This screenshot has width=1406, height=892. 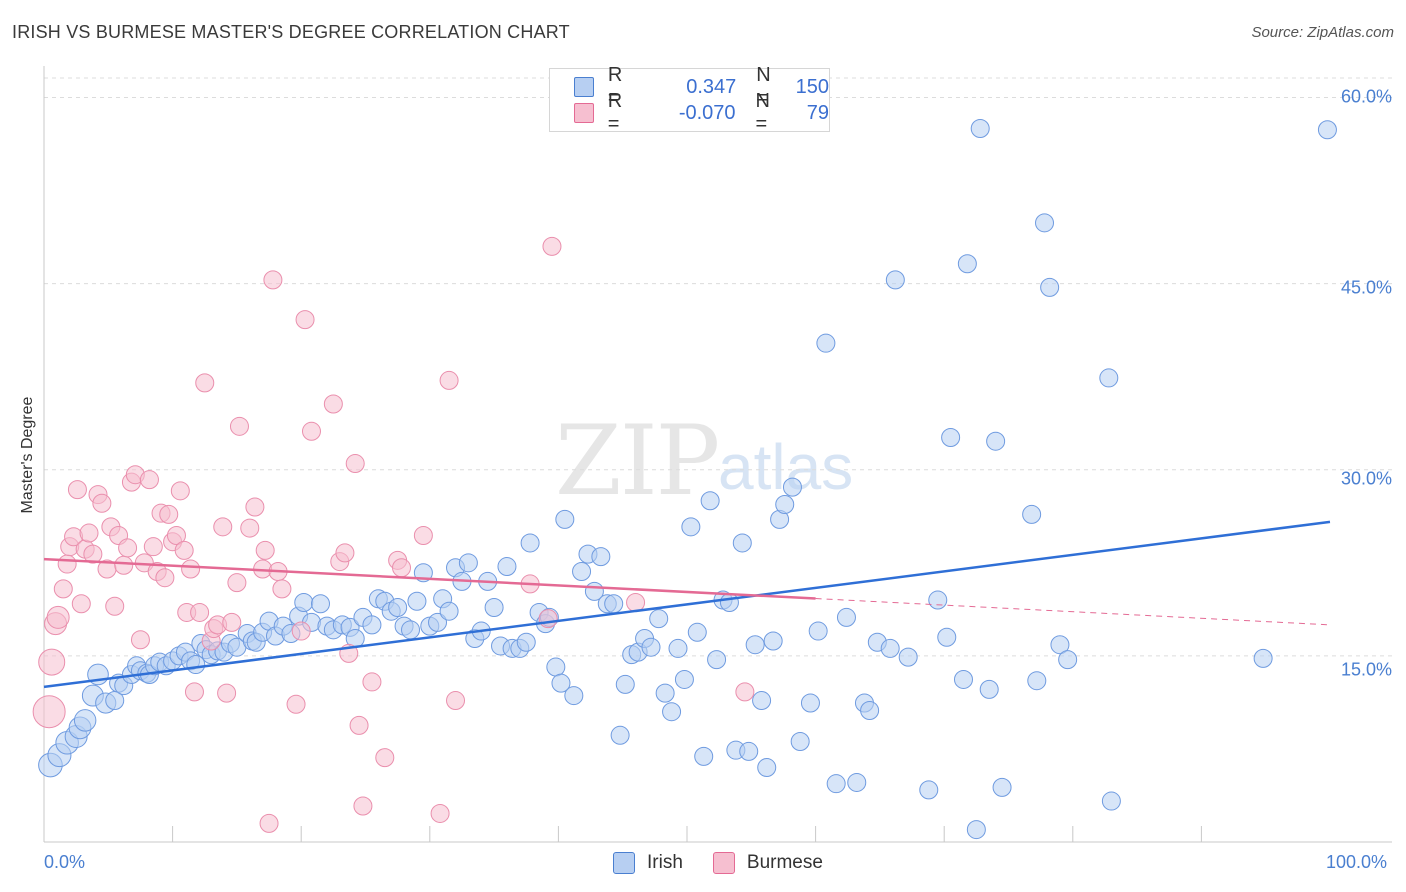 I want to click on burmese-legend-swatch, so click(x=723, y=863).